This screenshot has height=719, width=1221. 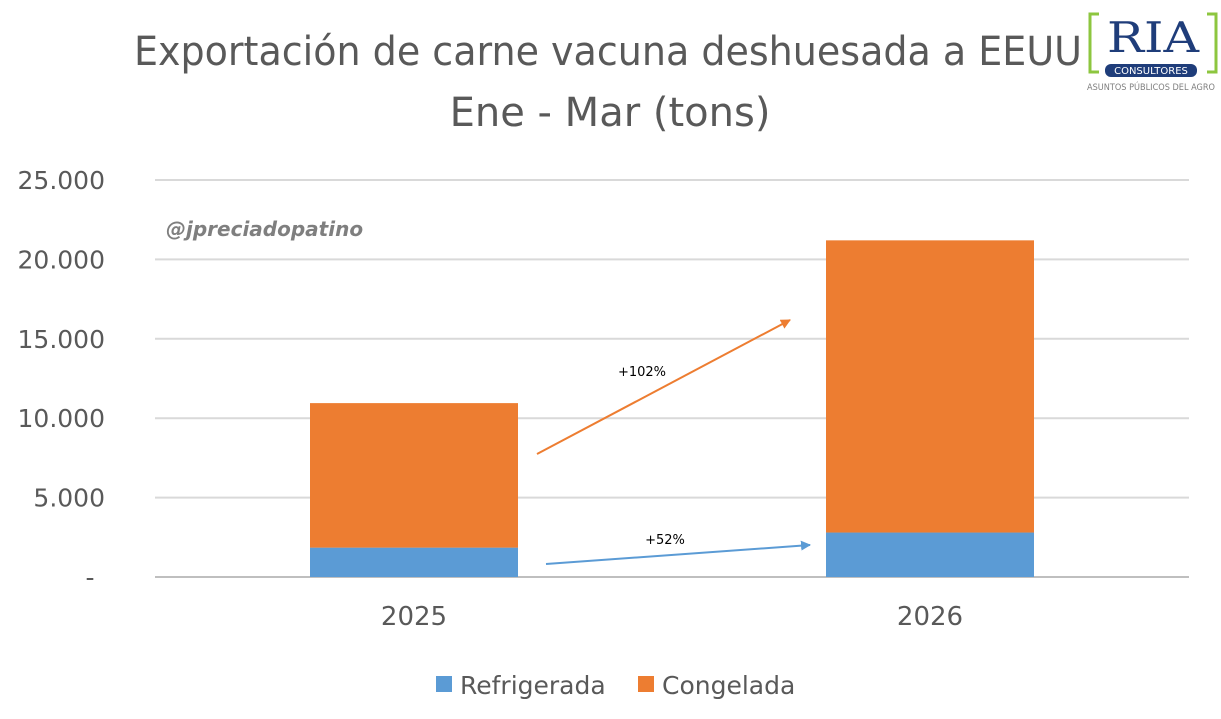 I want to click on y-tick-label: 25.000, so click(x=61, y=180).